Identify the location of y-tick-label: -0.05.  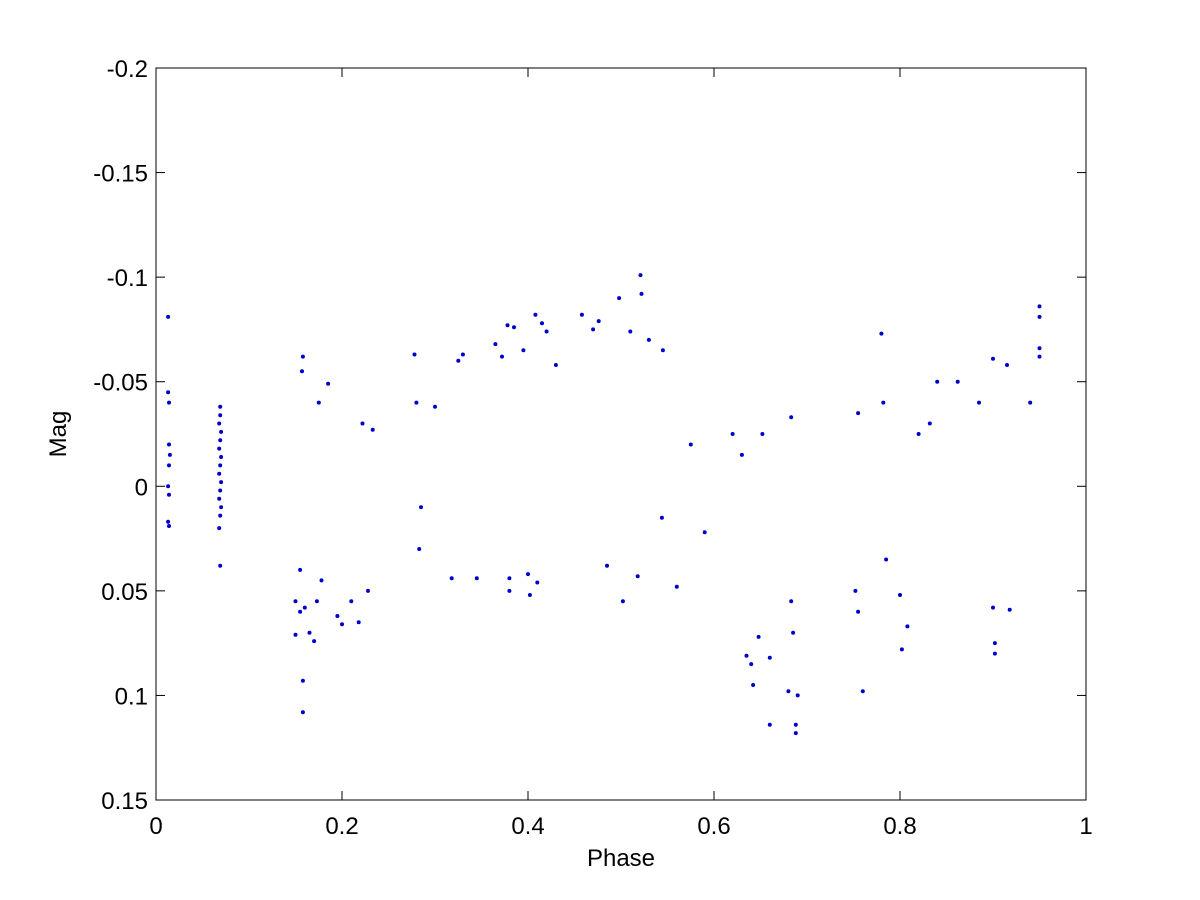
(120, 383).